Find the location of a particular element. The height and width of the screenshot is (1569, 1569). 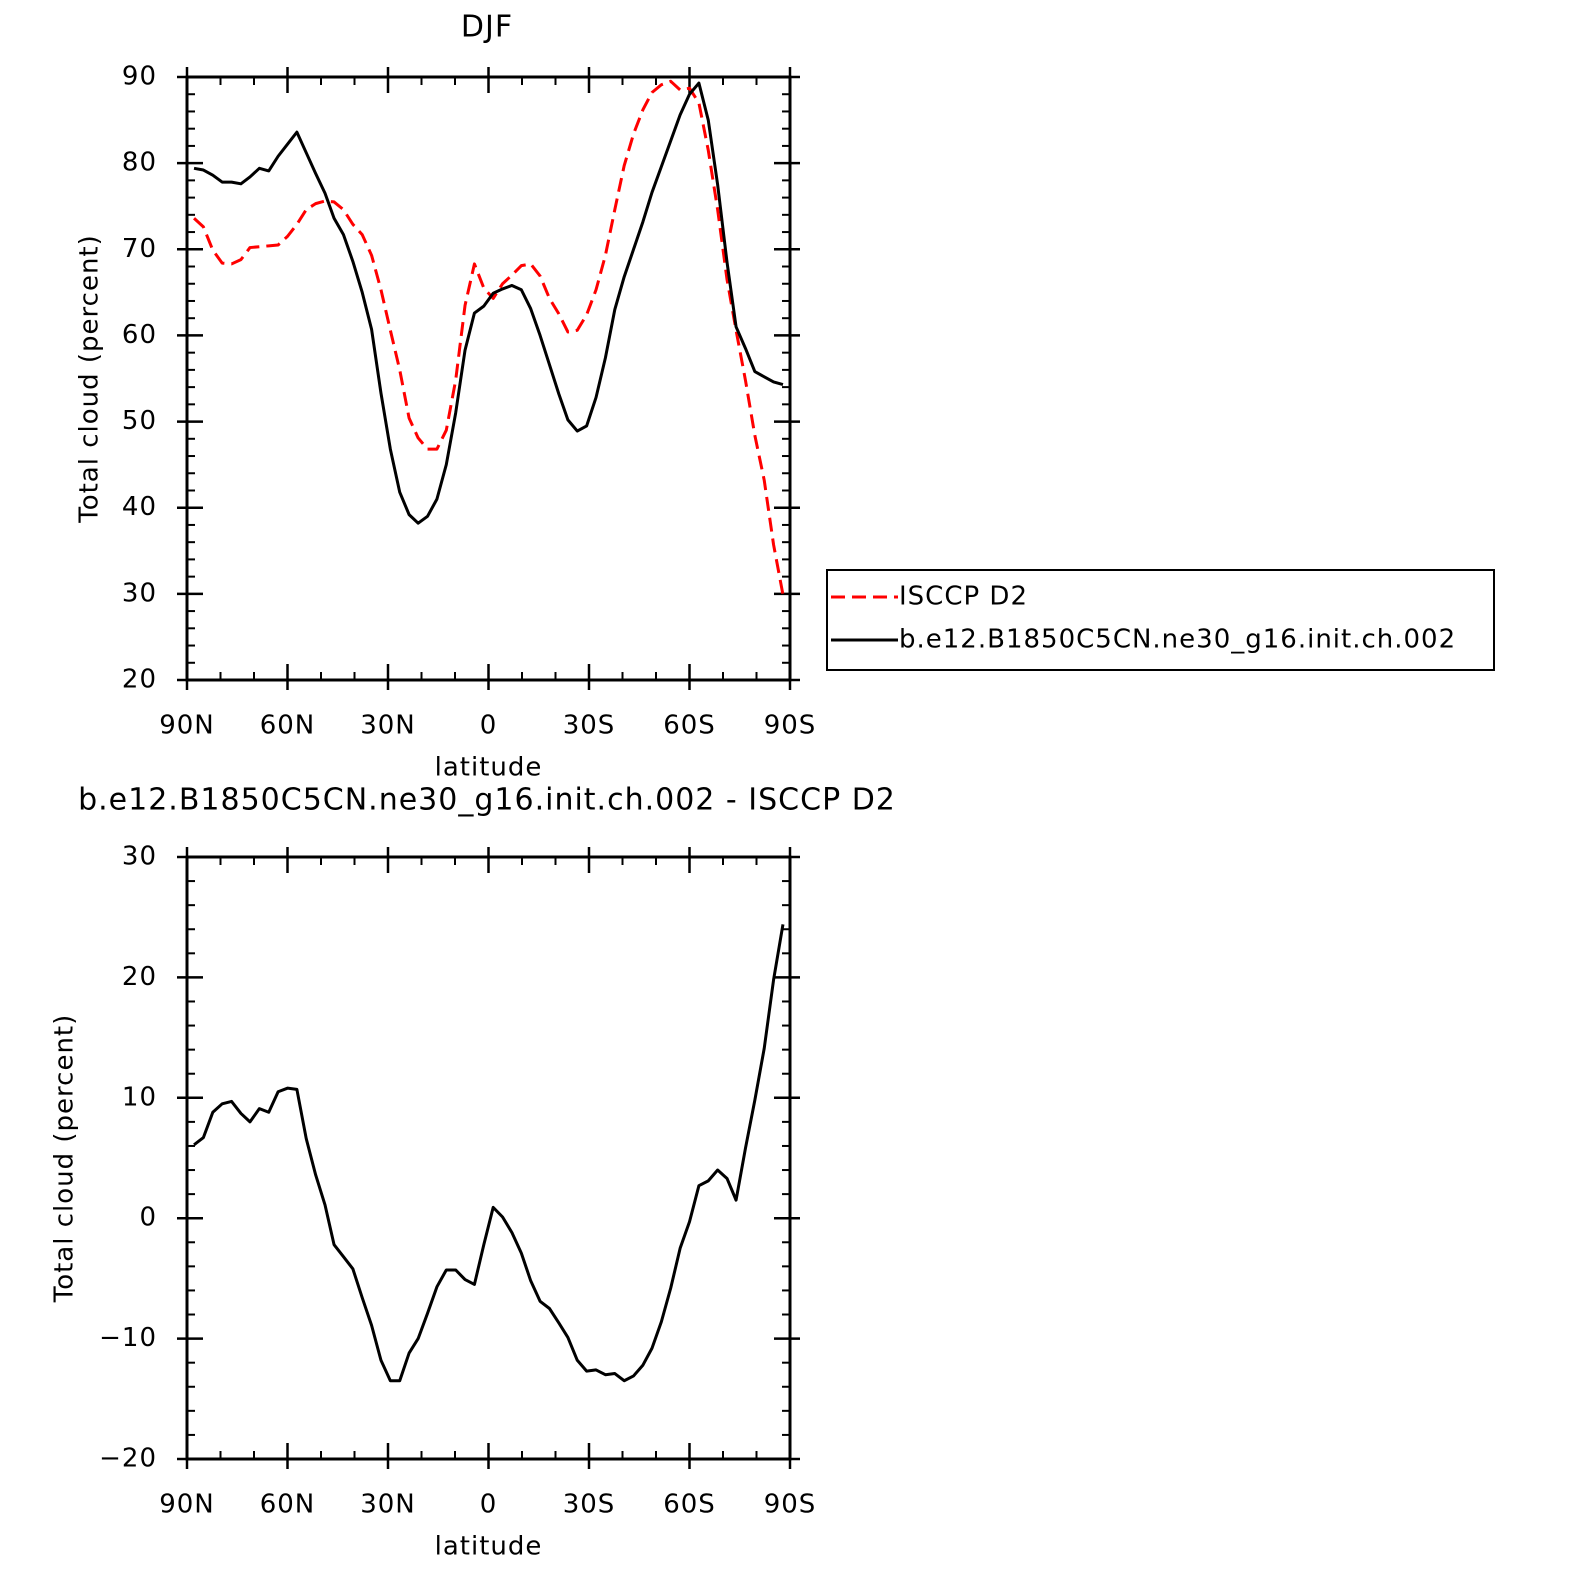

y-tick-label: 70 is located at coordinates (139, 249).